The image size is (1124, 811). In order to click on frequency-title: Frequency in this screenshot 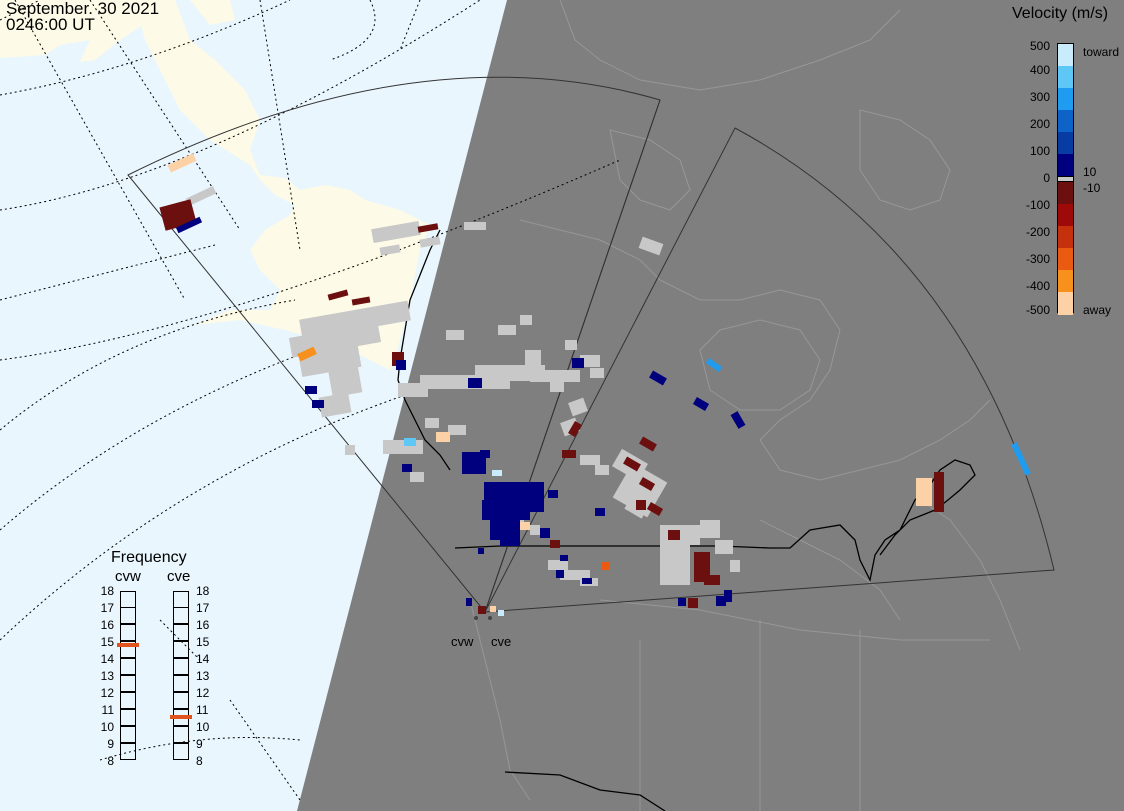, I will do `click(149, 557)`.